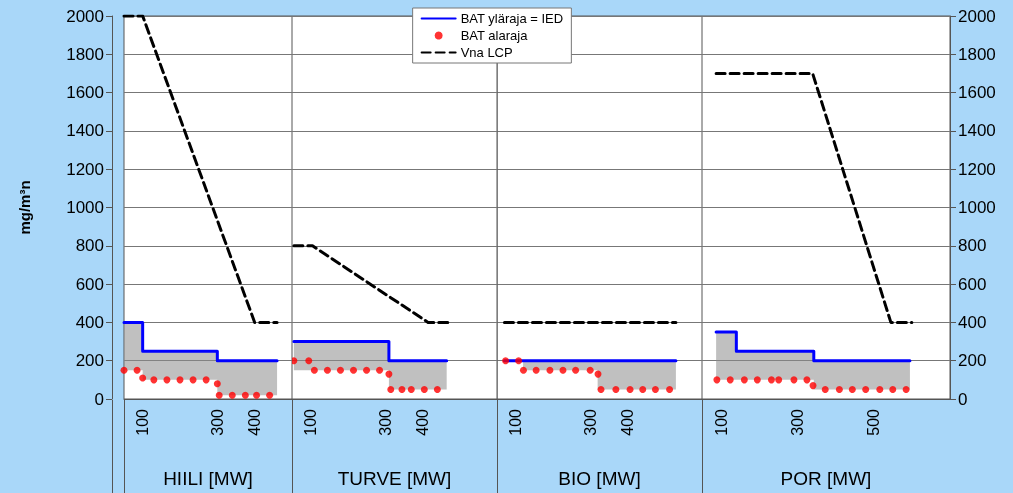 The width and height of the screenshot is (1013, 493). What do you see at coordinates (486, 52) in the screenshot?
I see `legend-label: Vna LCP` at bounding box center [486, 52].